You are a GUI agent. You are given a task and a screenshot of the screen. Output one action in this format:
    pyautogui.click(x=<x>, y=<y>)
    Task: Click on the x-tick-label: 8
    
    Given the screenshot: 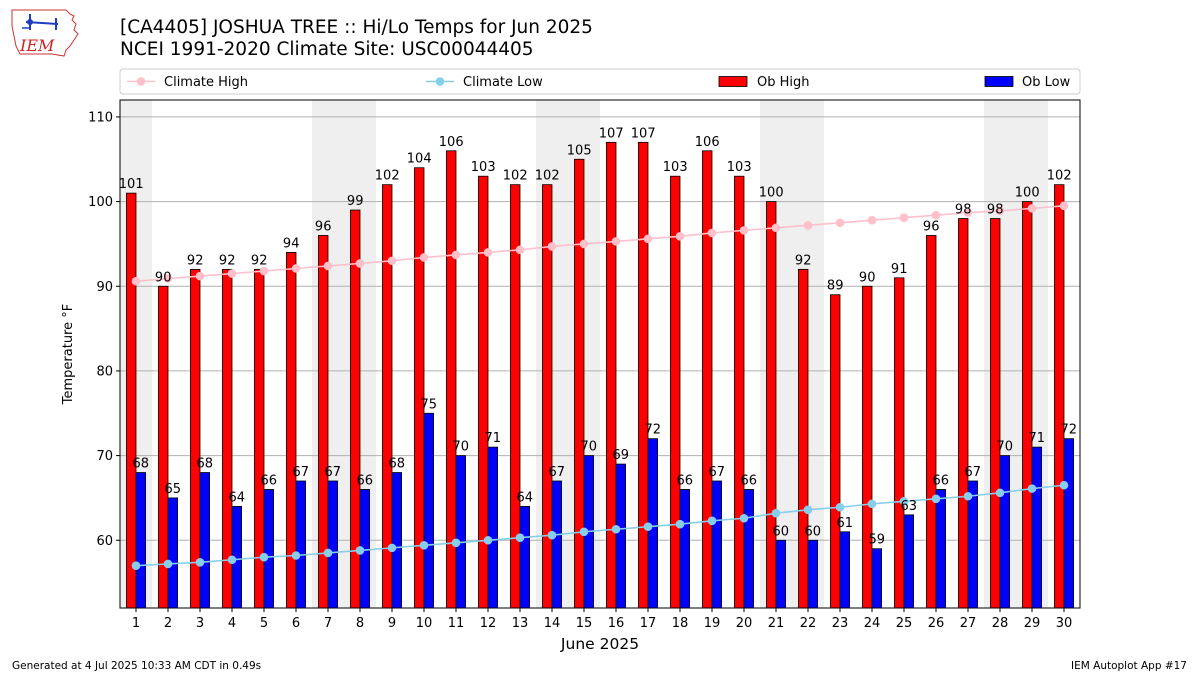 What is the action you would take?
    pyautogui.click(x=360, y=623)
    